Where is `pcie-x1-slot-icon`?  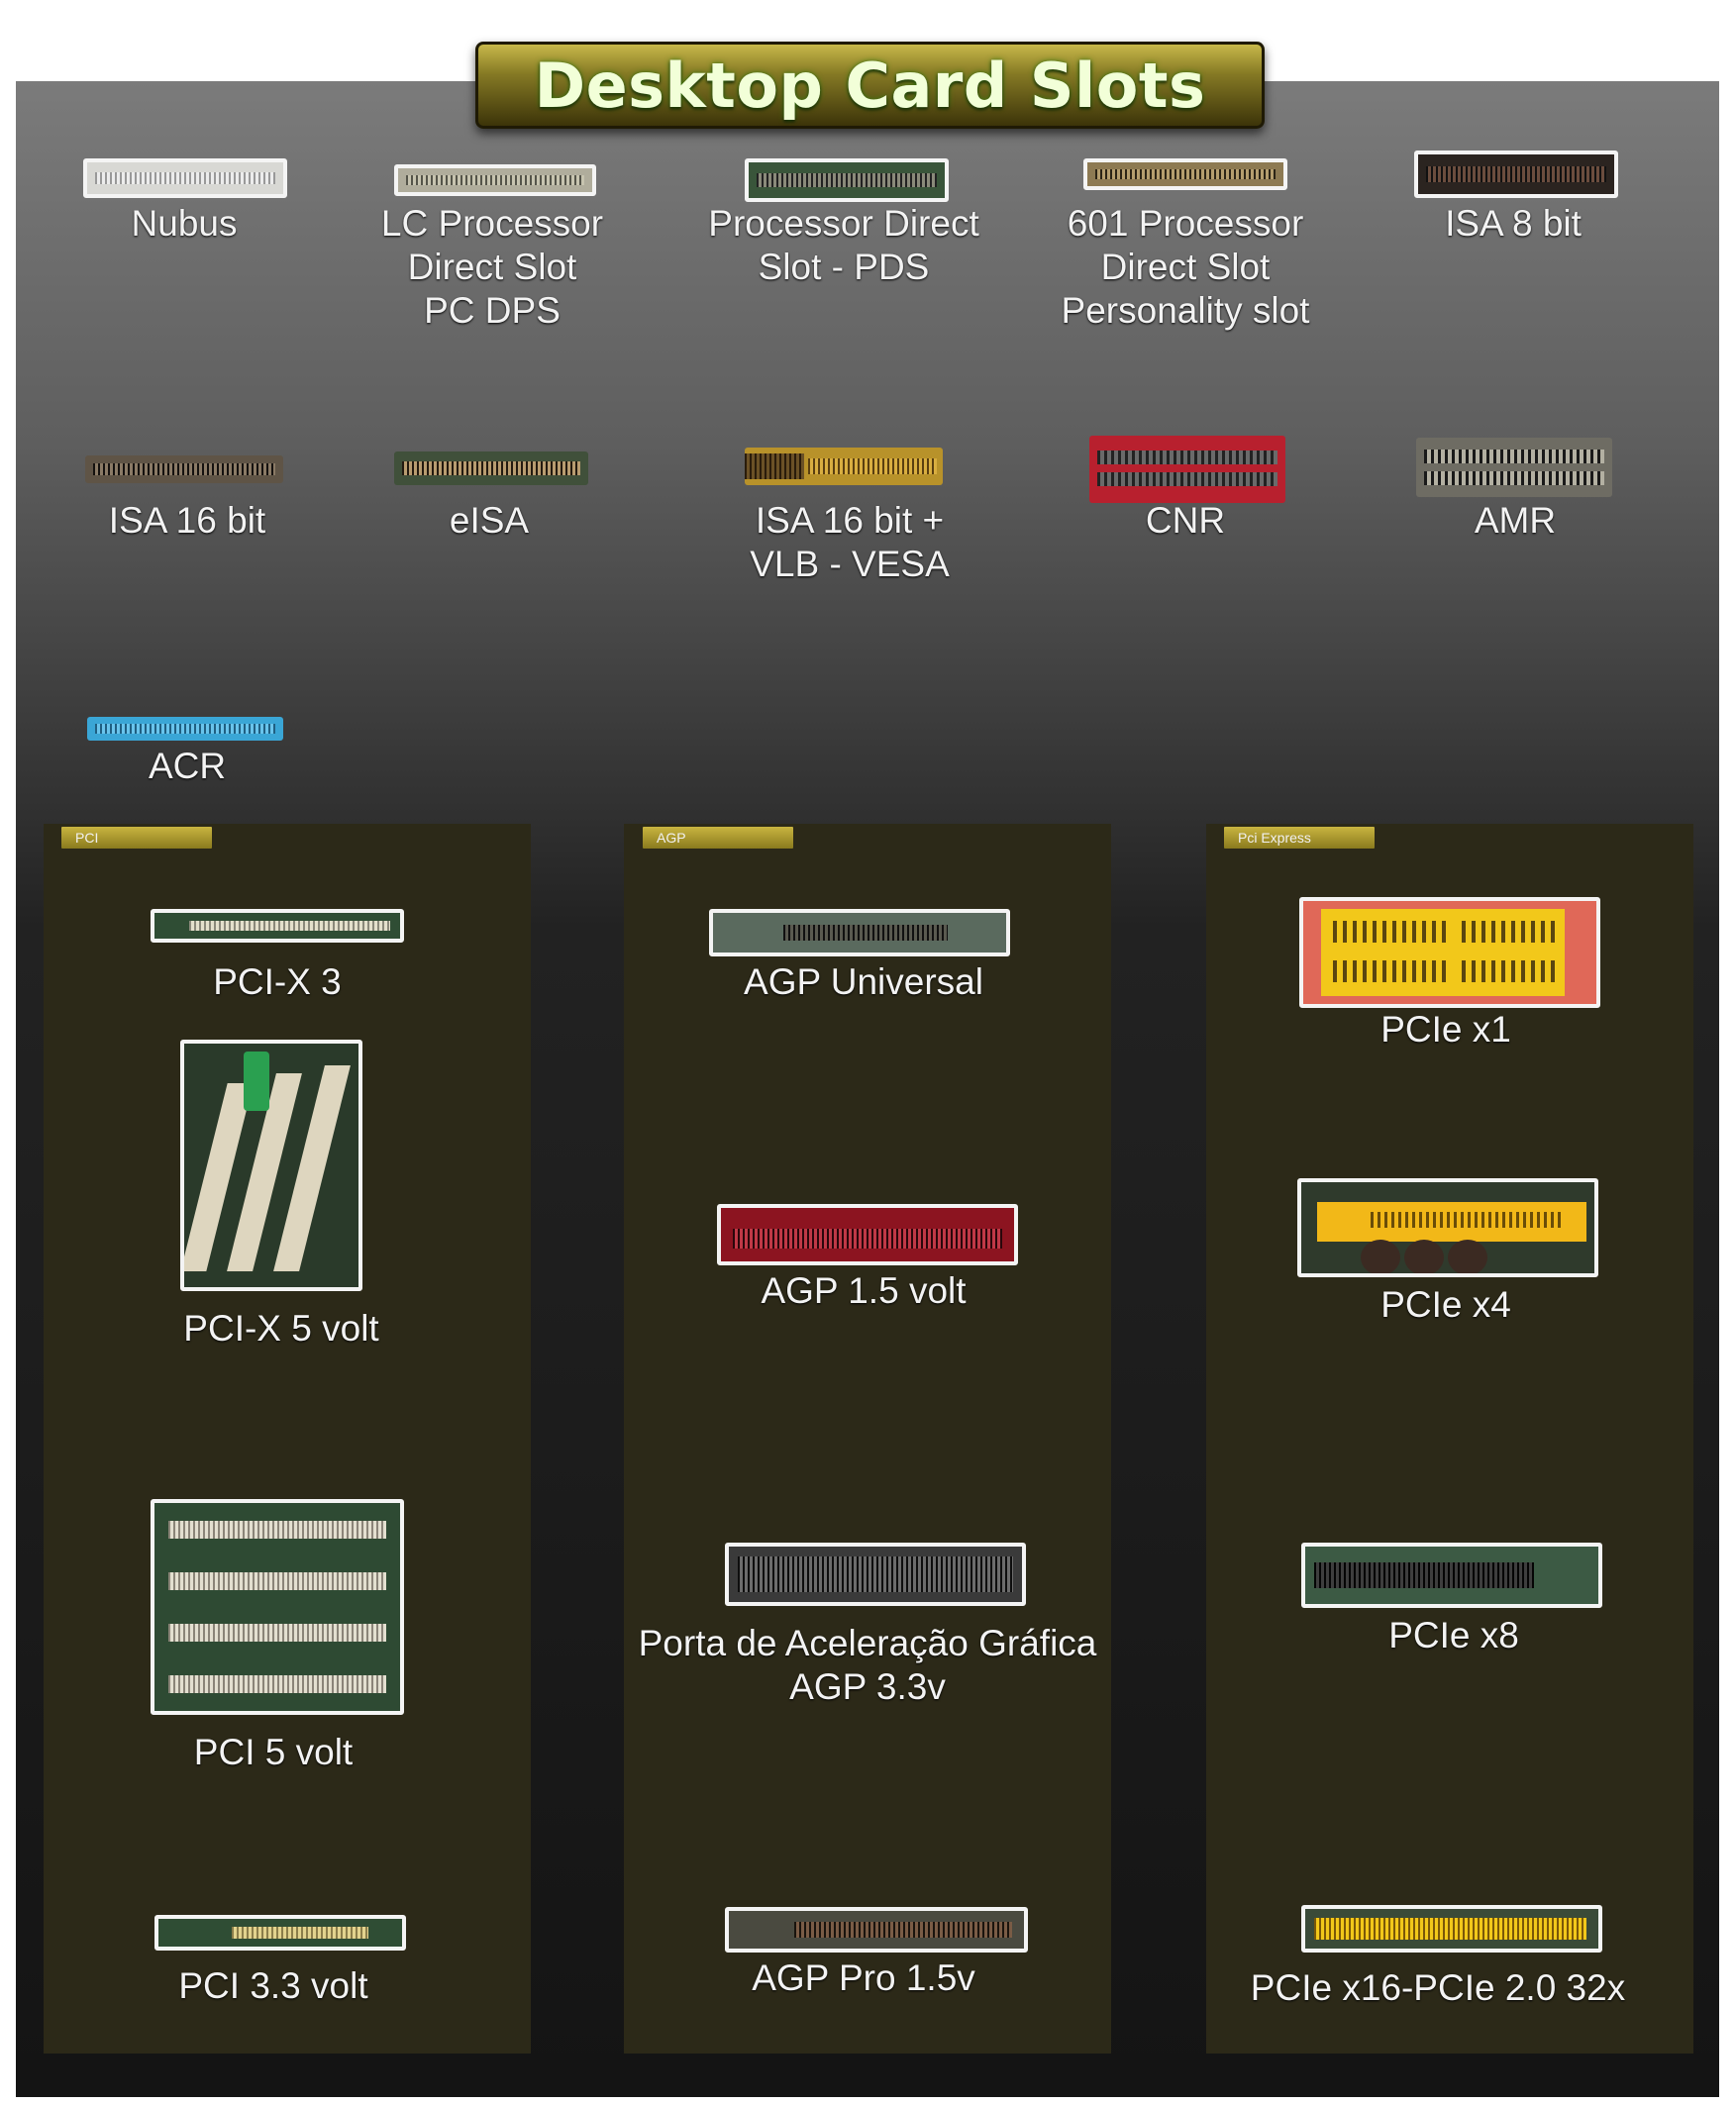 pcie-x1-slot-icon is located at coordinates (1449, 952).